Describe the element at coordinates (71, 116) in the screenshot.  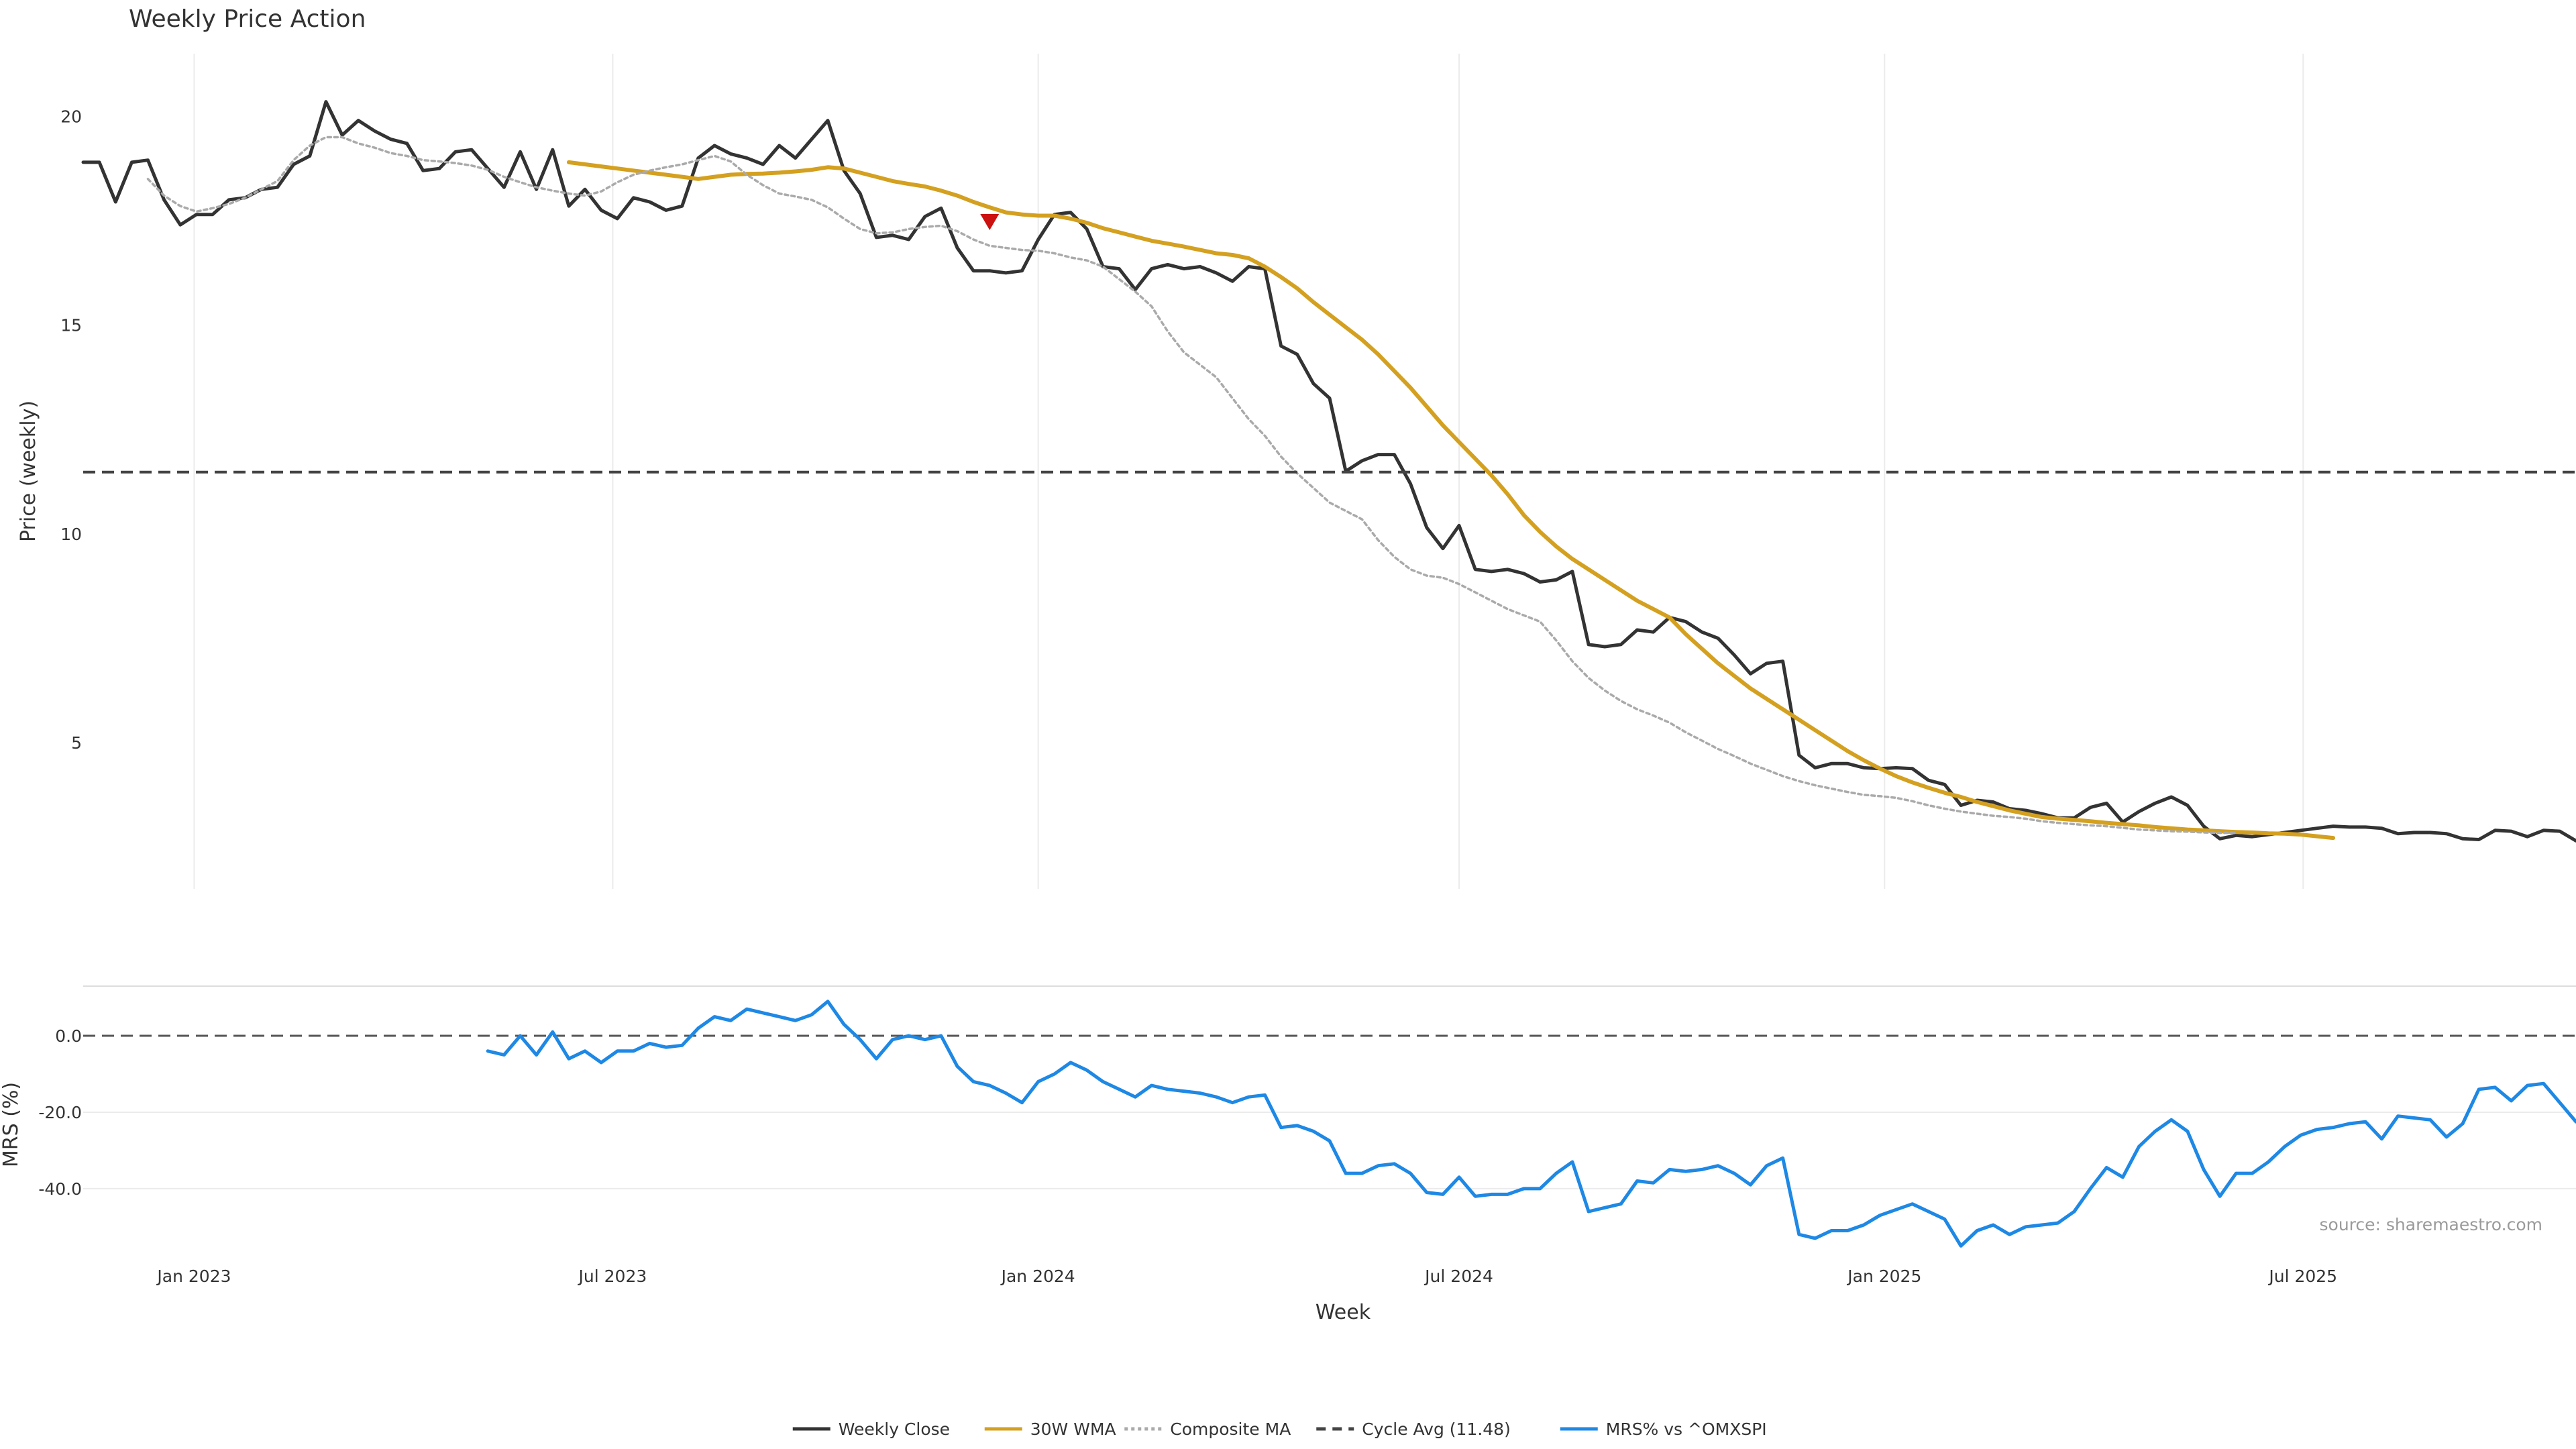
I see `price-ytick-3: 20` at that location.